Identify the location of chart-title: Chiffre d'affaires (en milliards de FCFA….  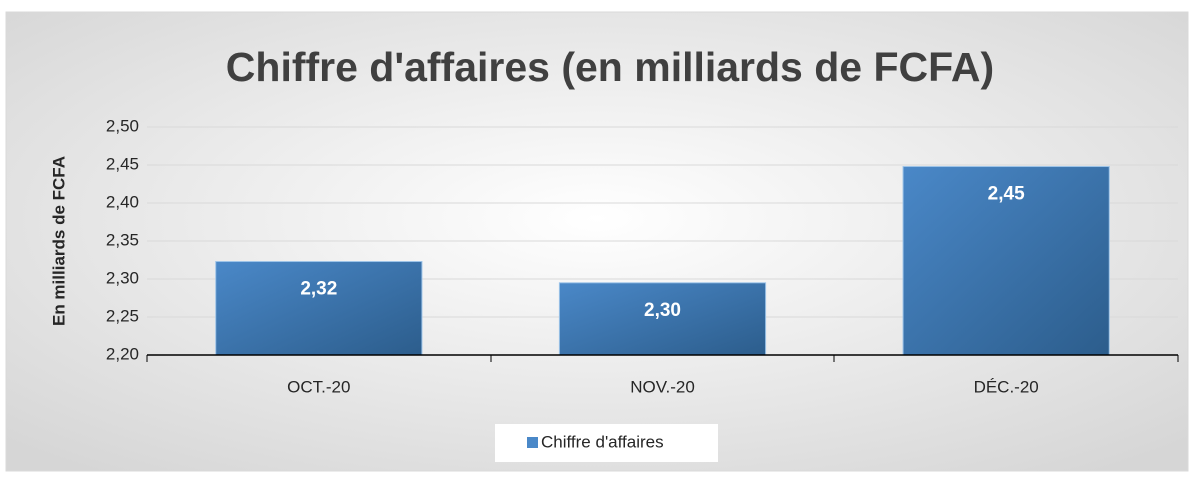
(610, 67).